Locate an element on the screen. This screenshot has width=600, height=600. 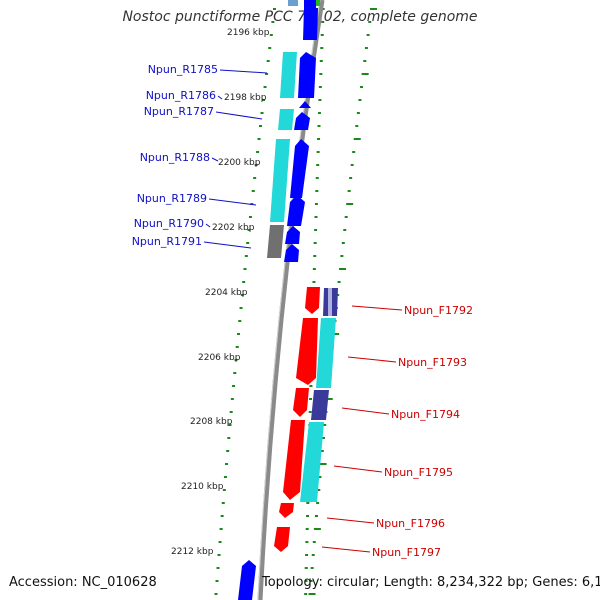
gene-label-npun_f1794: Npun_F1794 is located at coordinates (425, 414).